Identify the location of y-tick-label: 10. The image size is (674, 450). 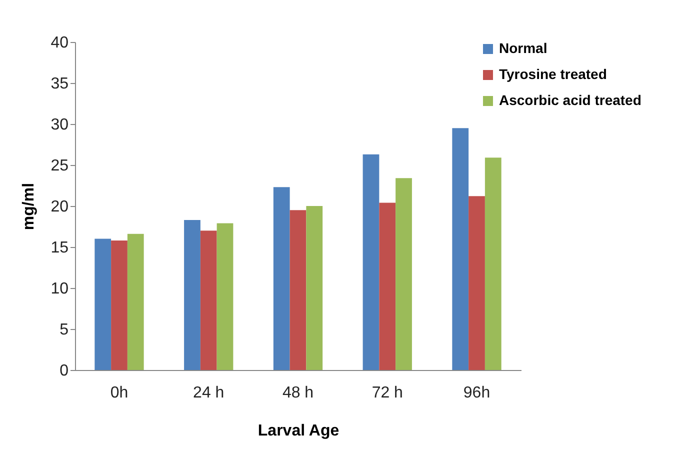
(59, 289).